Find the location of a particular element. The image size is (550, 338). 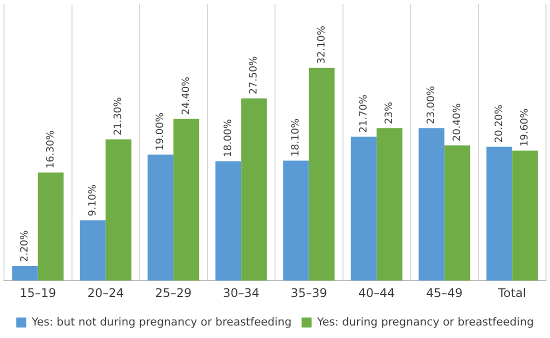

x-tick-label: 20–24 is located at coordinates (105, 293).